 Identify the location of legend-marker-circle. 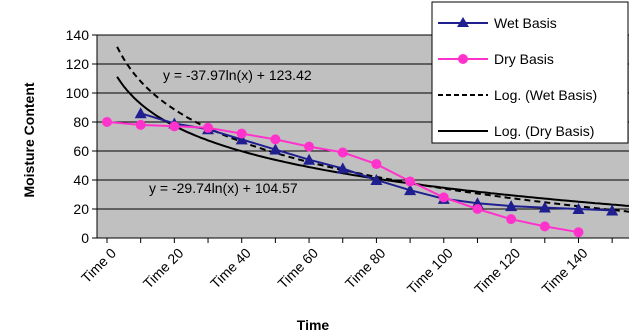
(463, 59).